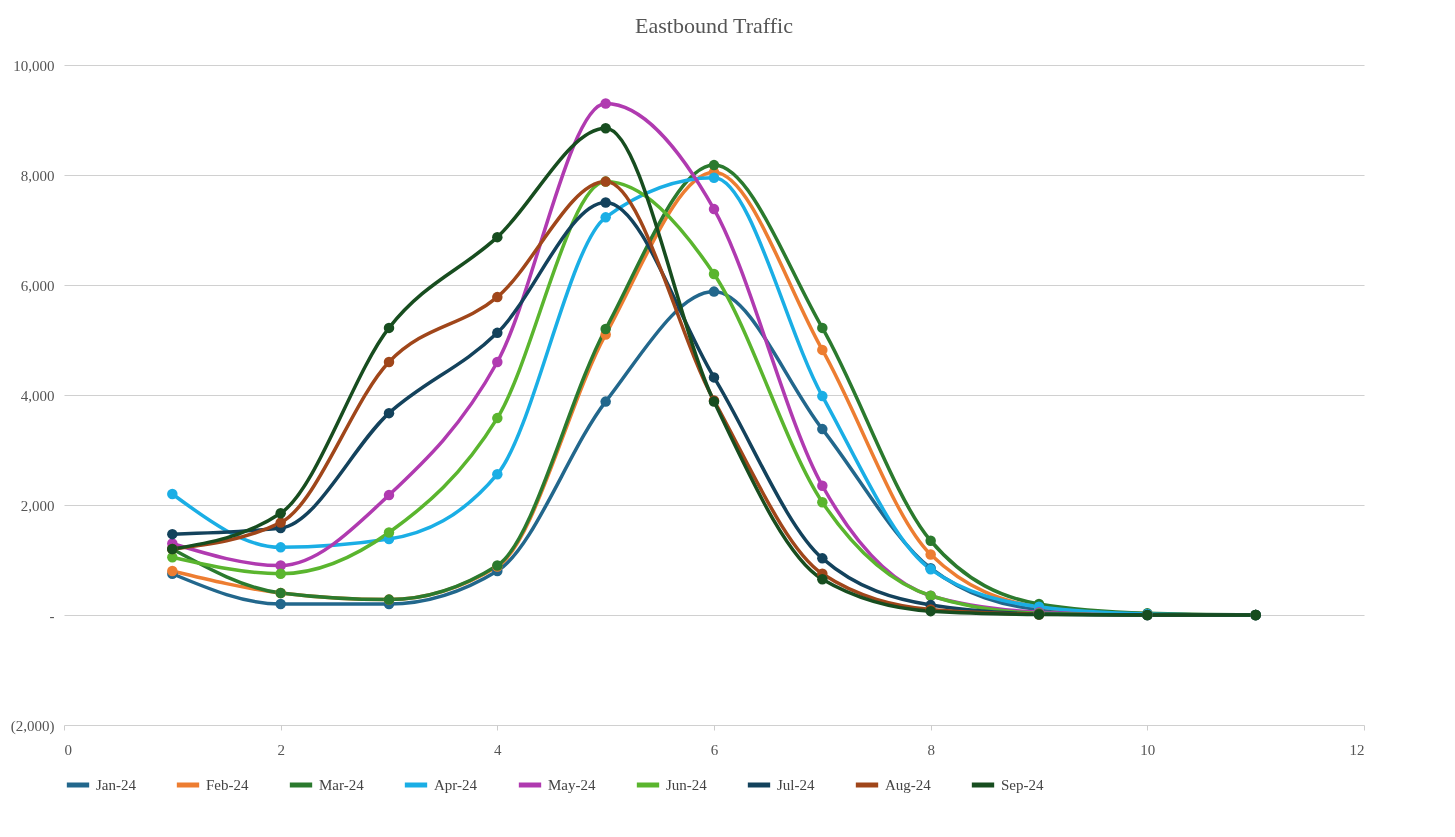  Describe the element at coordinates (37, 175) in the screenshot. I see `y-tick-label: 8,000` at that location.